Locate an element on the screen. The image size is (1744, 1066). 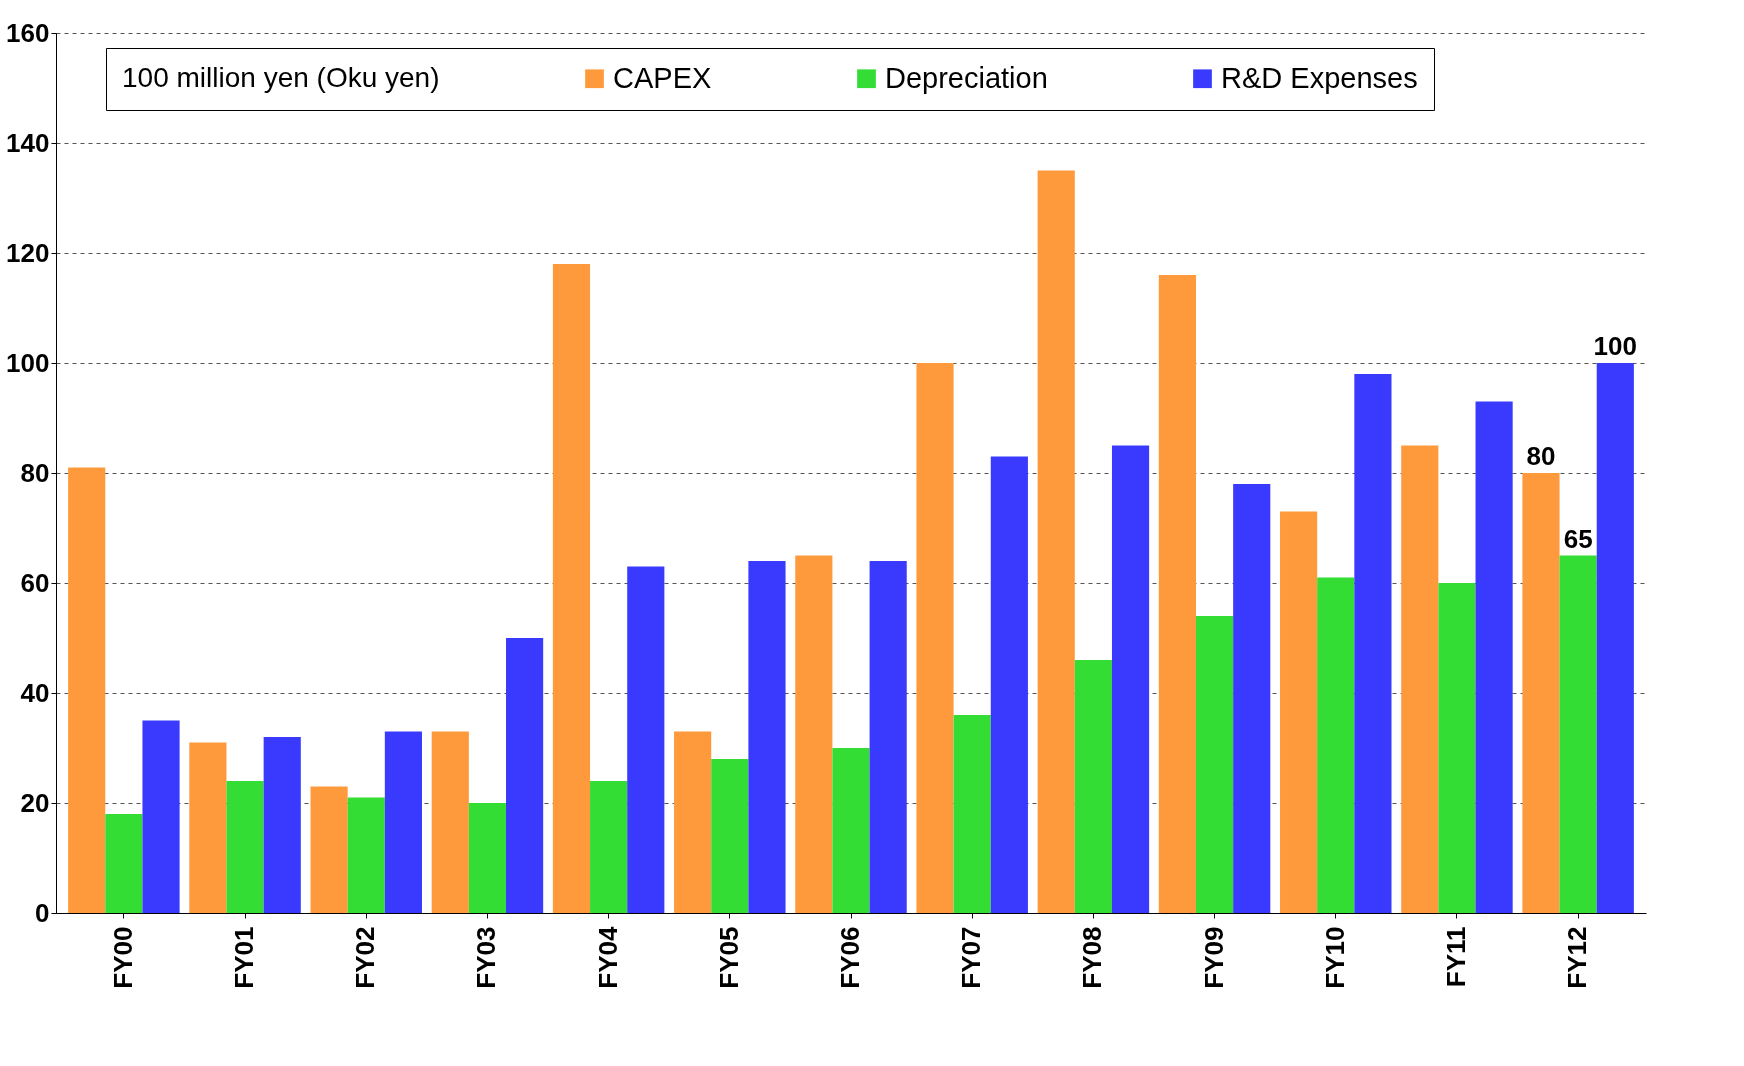
y-tick-label: 140 is located at coordinates (28, 142).